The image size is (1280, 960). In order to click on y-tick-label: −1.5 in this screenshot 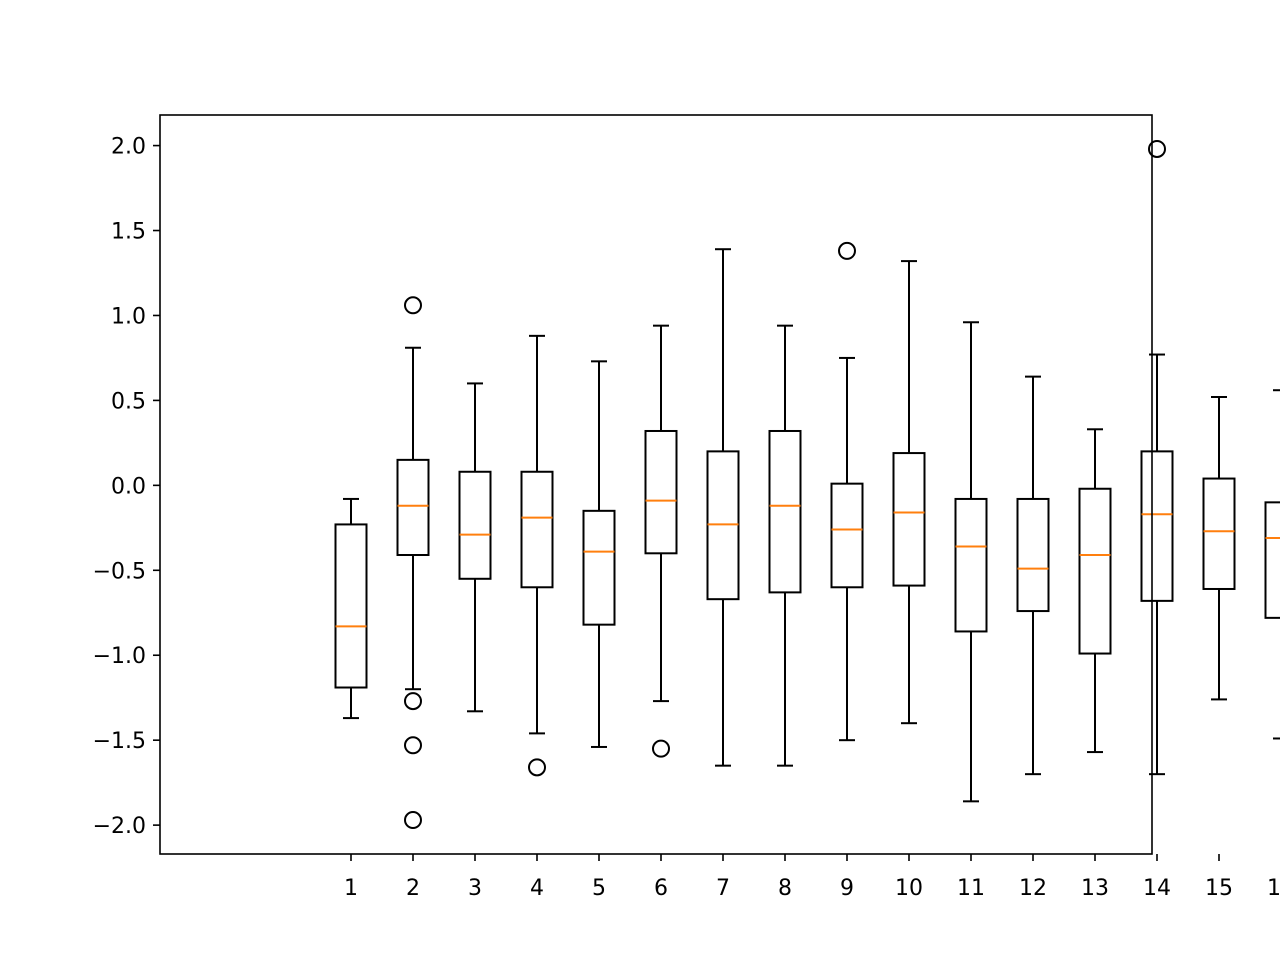, I will do `click(119, 741)`.